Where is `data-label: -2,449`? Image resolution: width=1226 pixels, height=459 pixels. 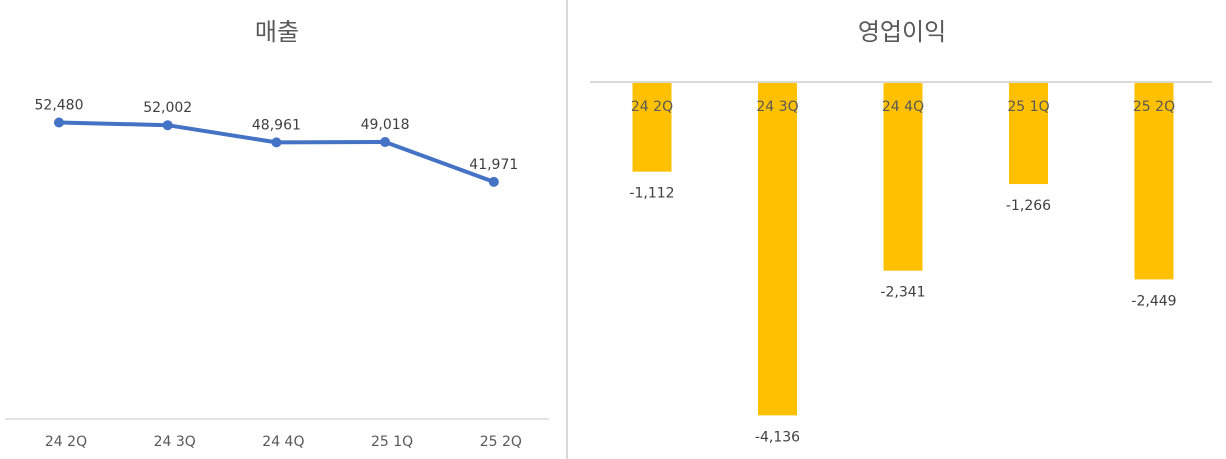
data-label: -2,449 is located at coordinates (1153, 301).